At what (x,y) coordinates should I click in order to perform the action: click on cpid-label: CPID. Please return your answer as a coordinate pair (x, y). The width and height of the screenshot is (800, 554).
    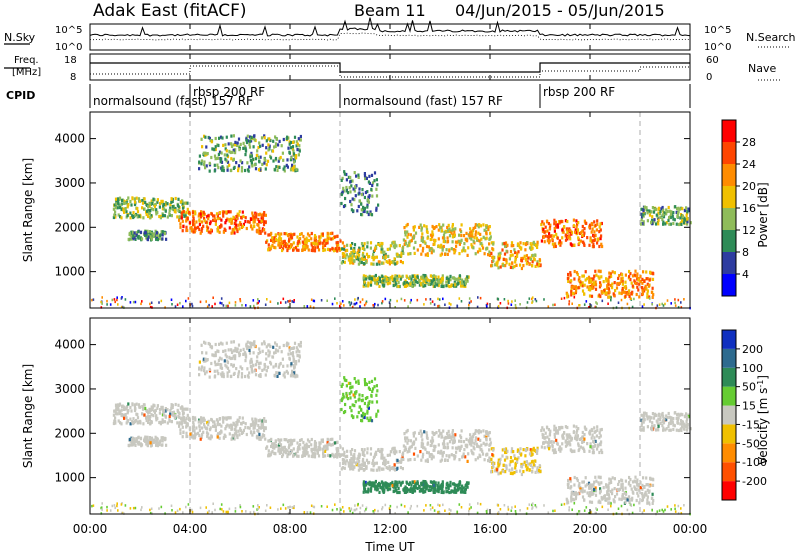
    Looking at the image, I should click on (20, 95).